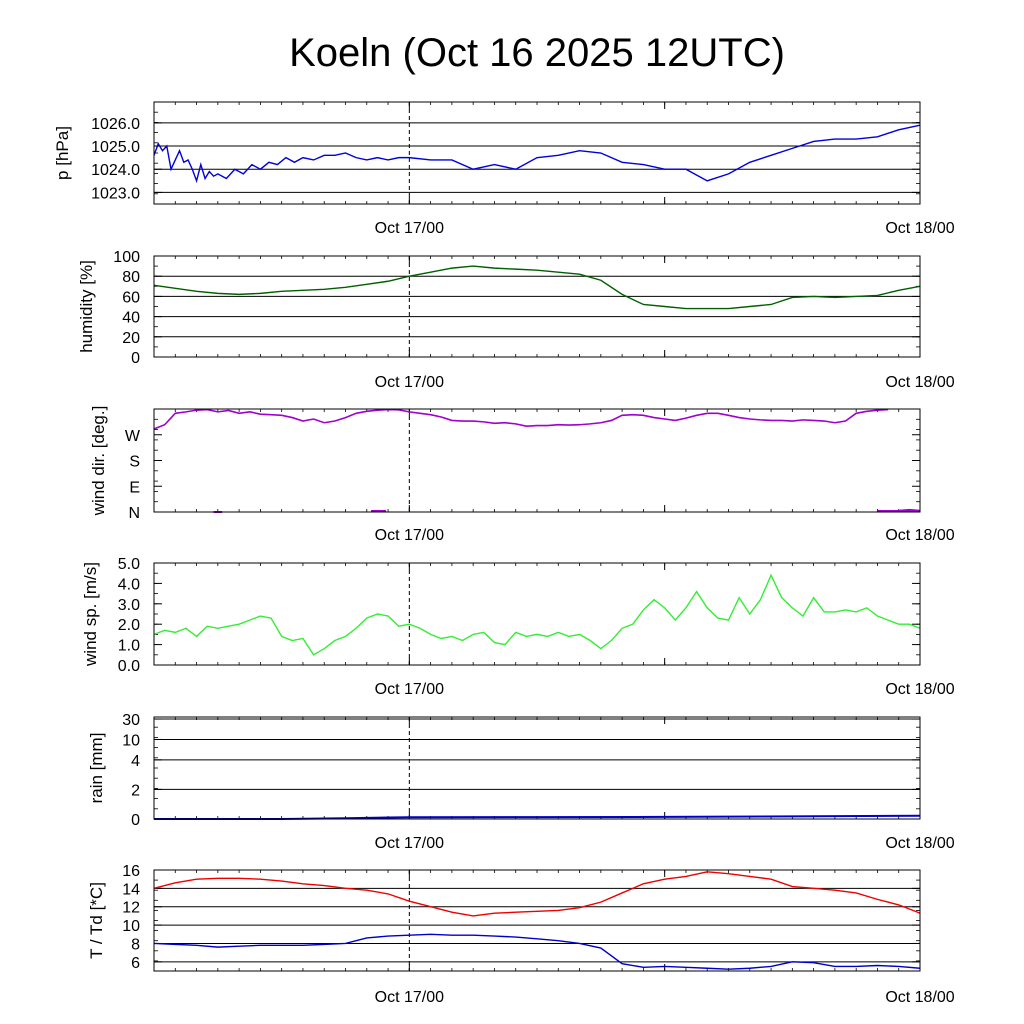 The height and width of the screenshot is (1024, 1024). Describe the element at coordinates (134, 487) in the screenshot. I see `y-tick-label: E` at that location.